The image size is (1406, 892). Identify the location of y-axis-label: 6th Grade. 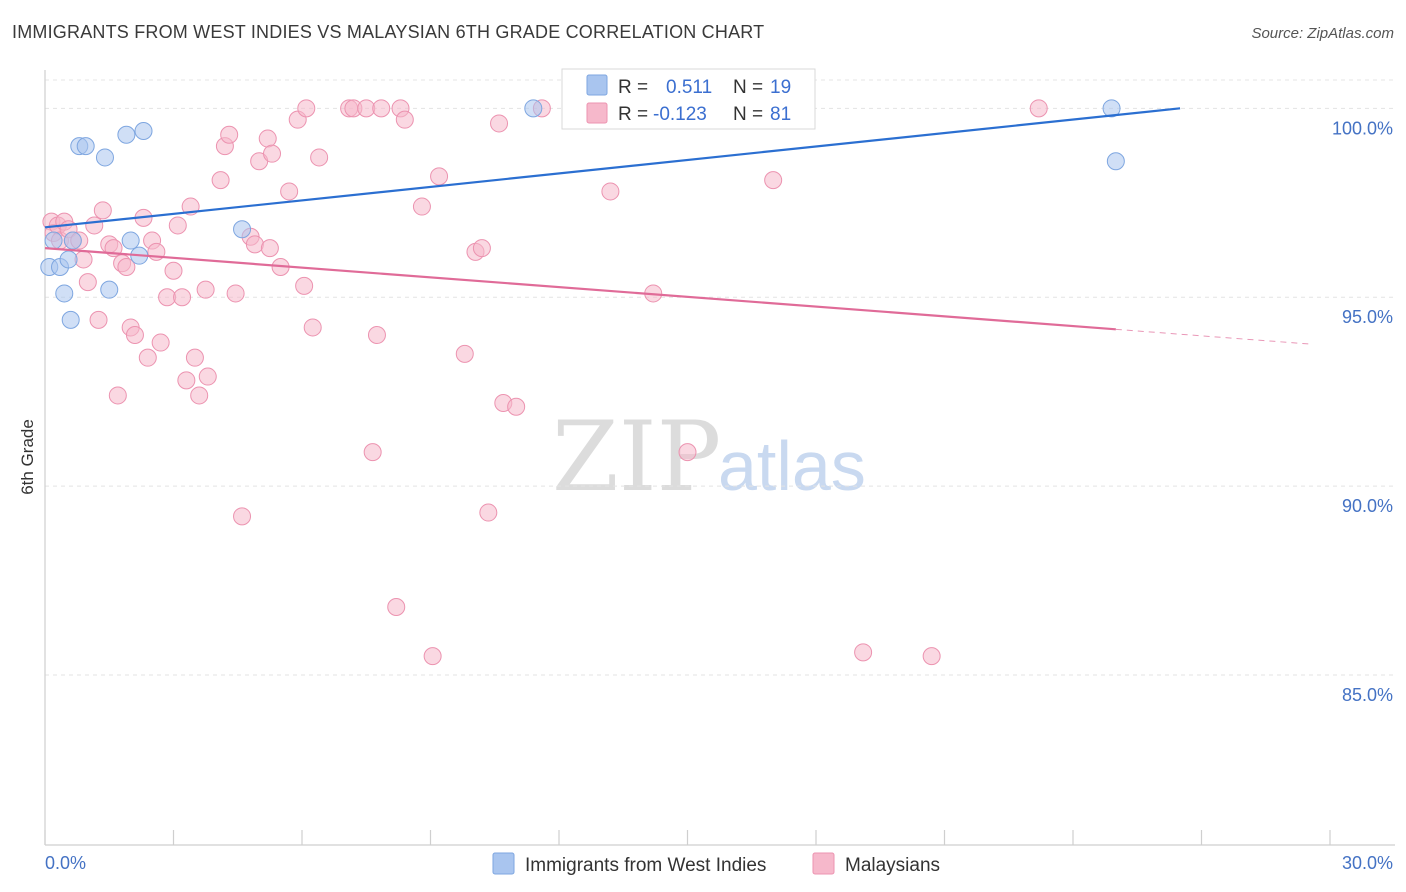
(27, 457).